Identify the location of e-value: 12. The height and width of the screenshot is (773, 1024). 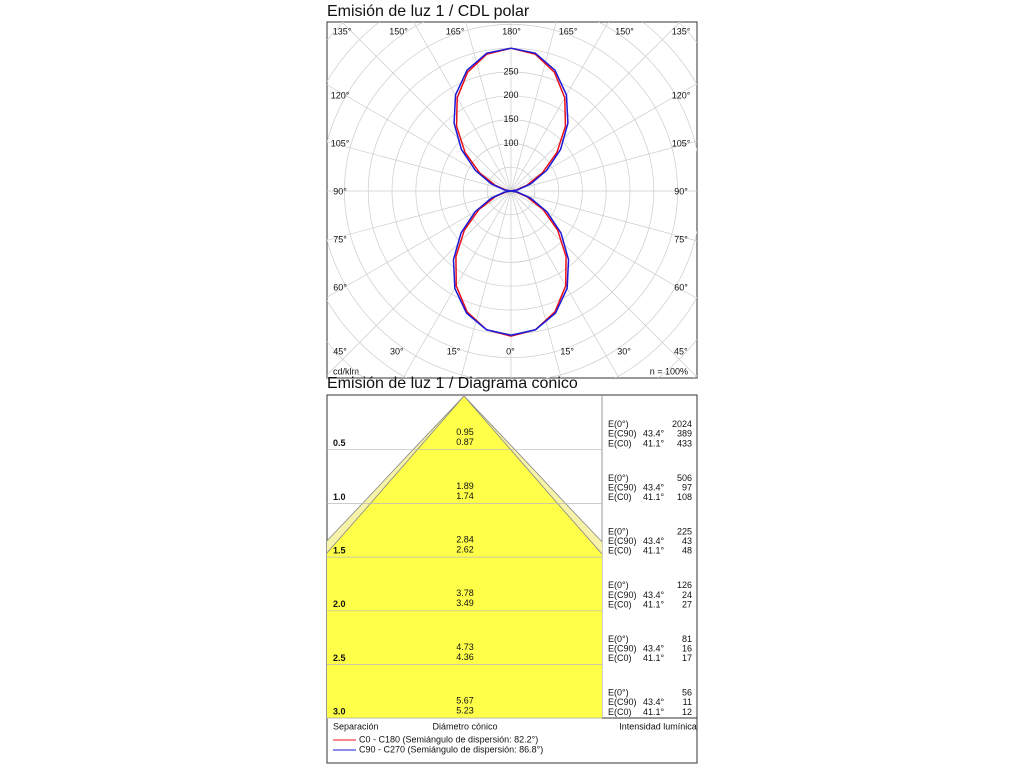
(687, 712).